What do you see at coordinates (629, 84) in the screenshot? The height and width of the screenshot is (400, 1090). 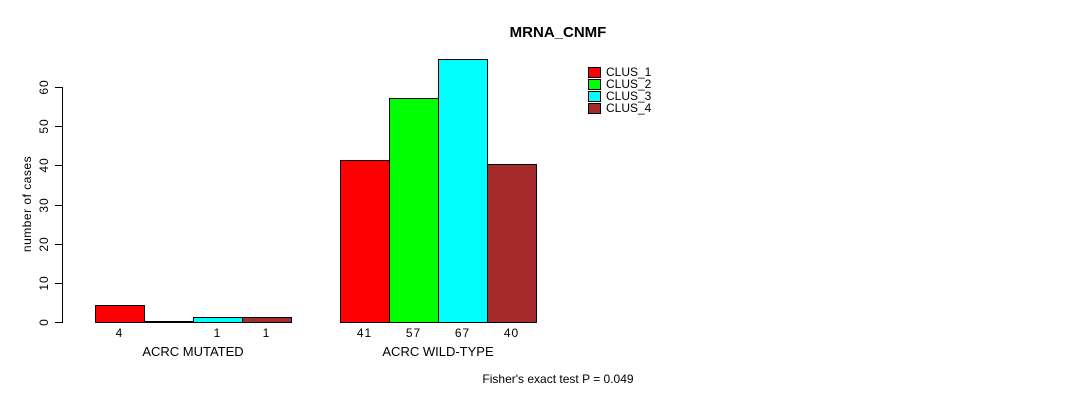 I see `legend-label: CLUS_2` at bounding box center [629, 84].